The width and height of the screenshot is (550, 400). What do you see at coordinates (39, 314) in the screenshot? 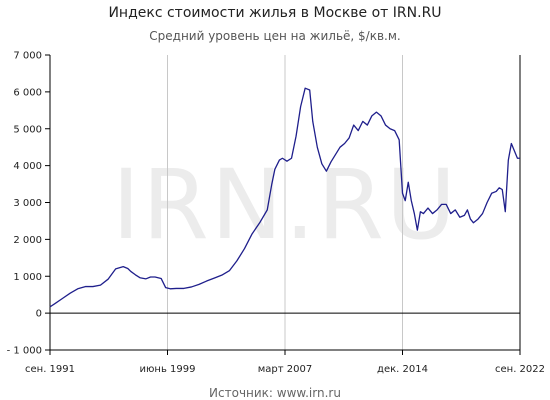
I see `y-tick-label: 0` at bounding box center [39, 314].